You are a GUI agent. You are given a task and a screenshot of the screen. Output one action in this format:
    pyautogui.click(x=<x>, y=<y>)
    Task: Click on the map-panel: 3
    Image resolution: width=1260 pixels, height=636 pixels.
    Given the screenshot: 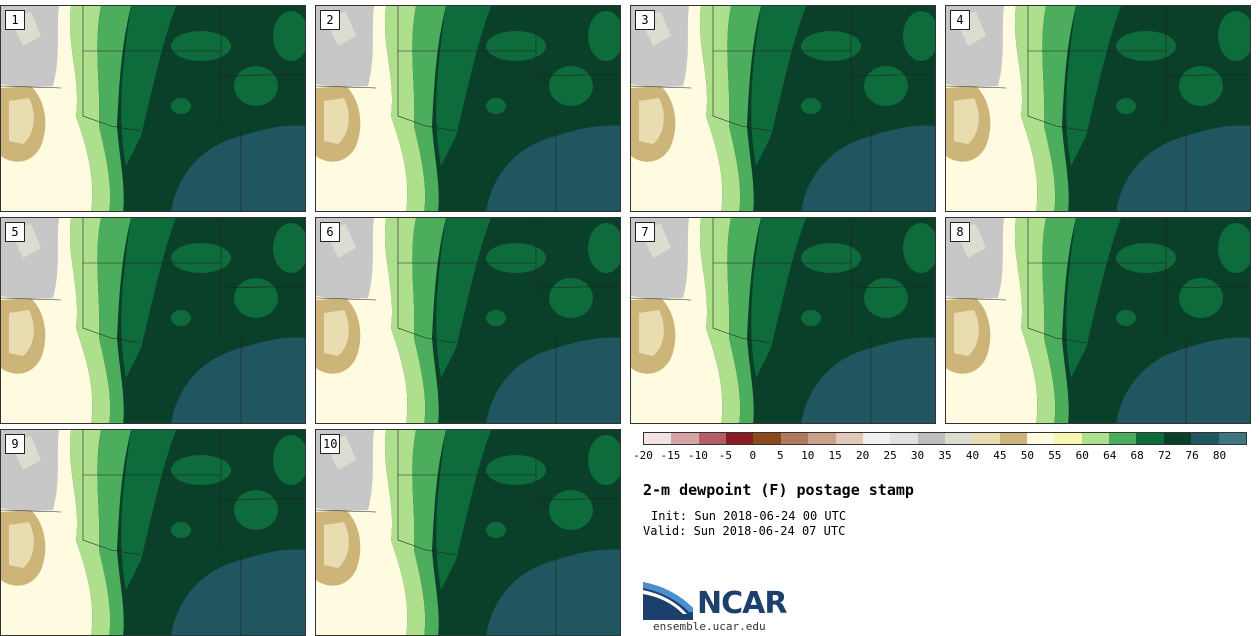 What is the action you would take?
    pyautogui.click(x=783, y=108)
    